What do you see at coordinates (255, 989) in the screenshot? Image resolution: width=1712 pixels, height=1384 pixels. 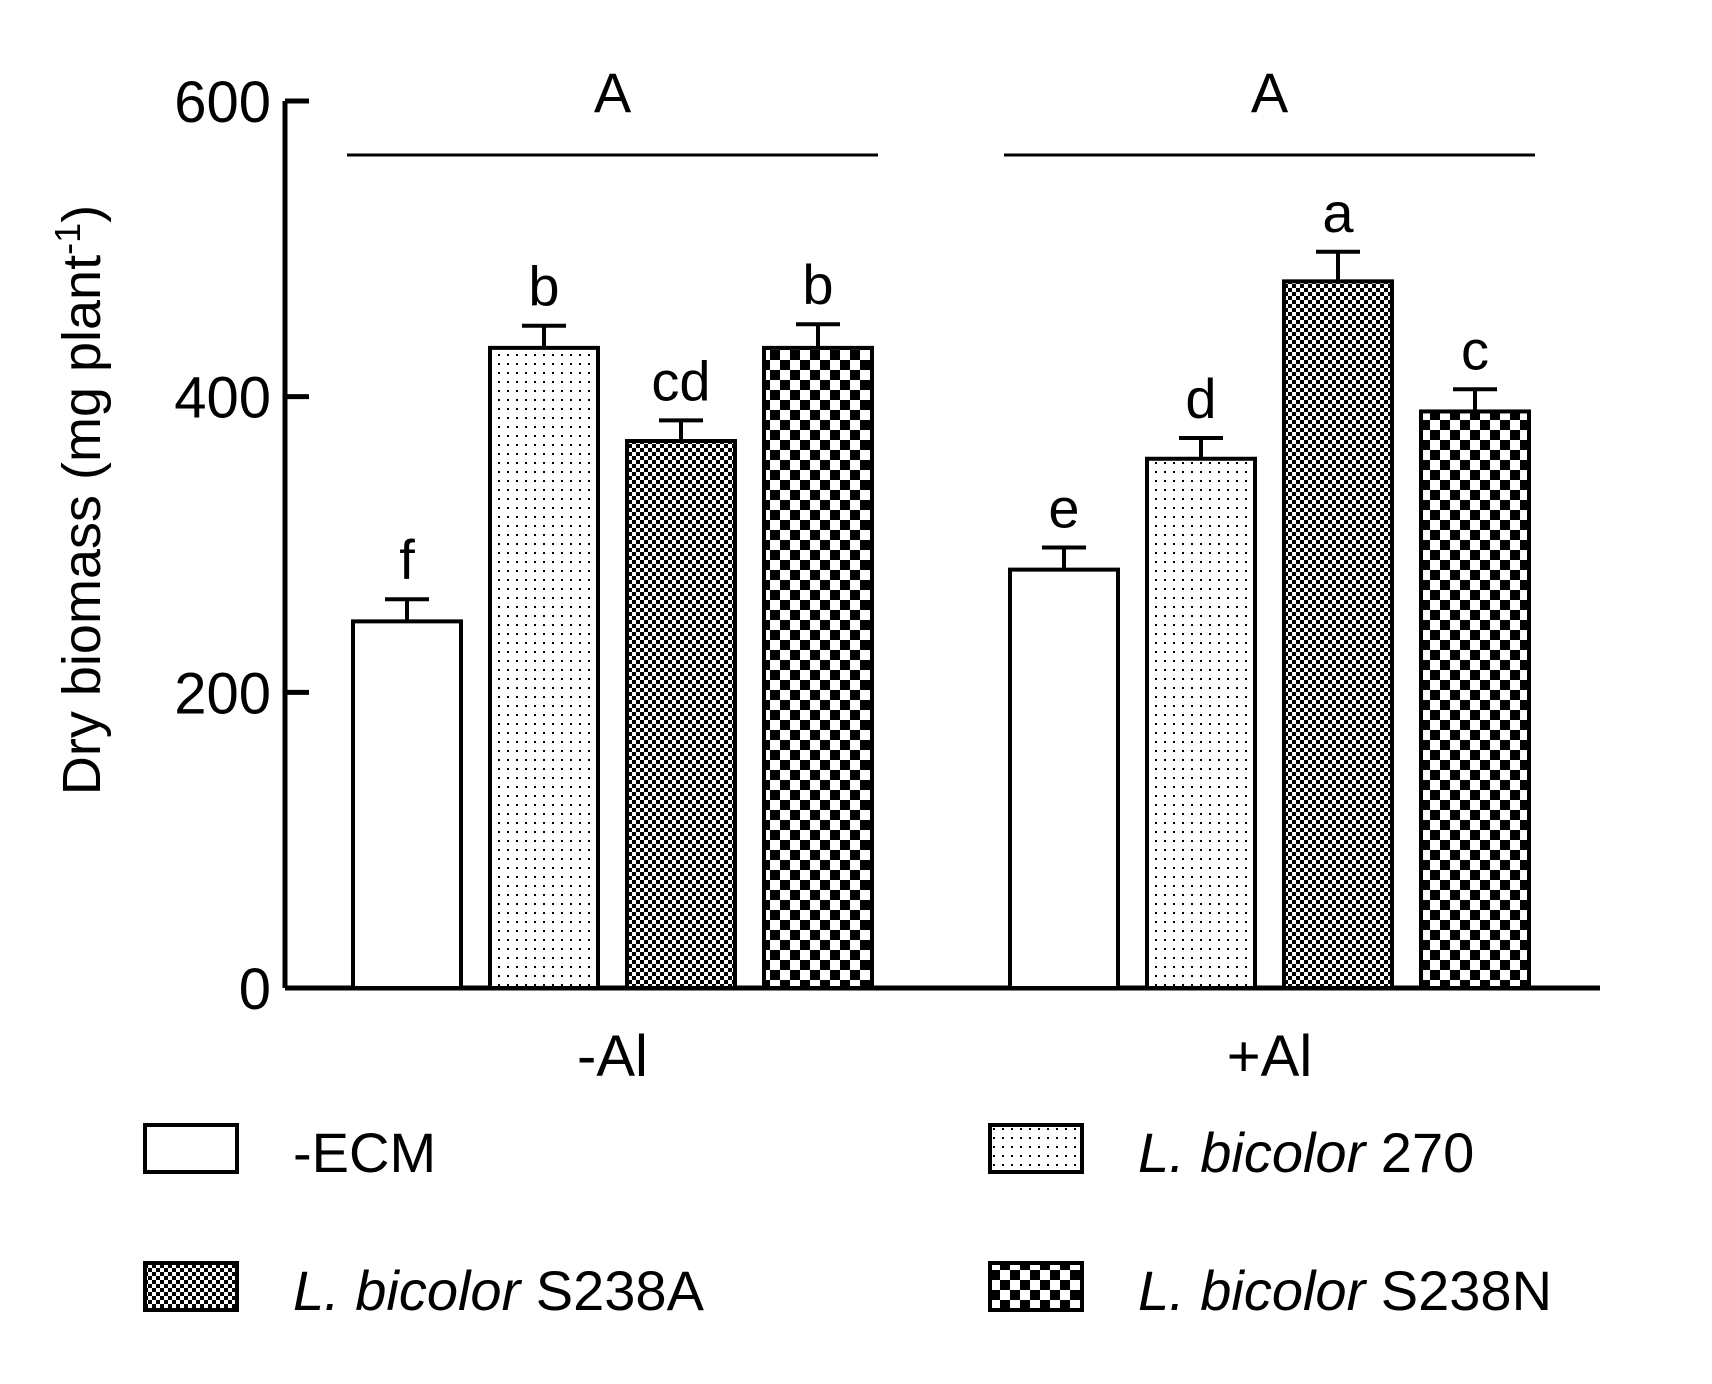 I see `y-tick-label: 0` at bounding box center [255, 989].